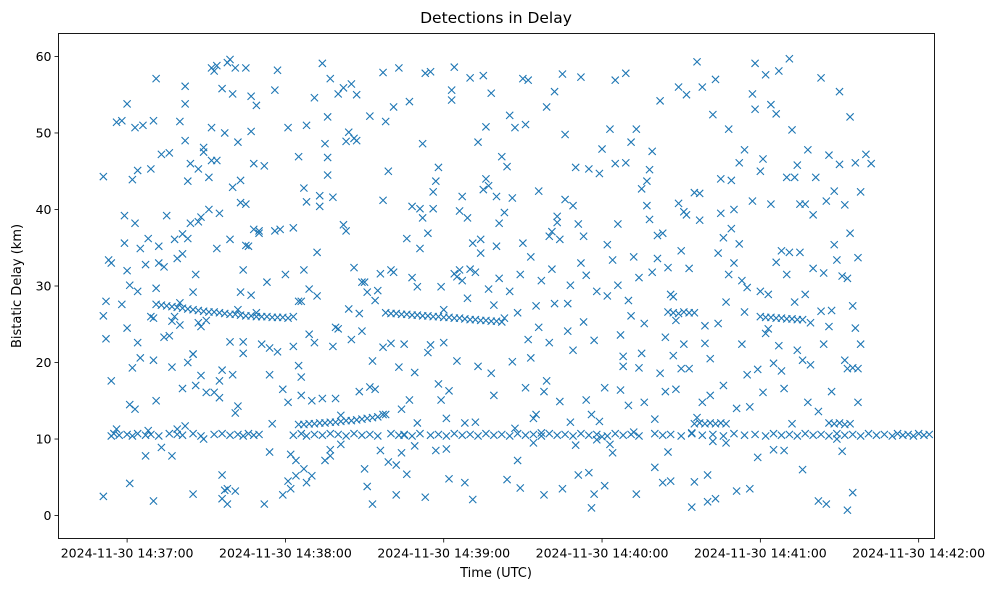 The image size is (986, 590). What do you see at coordinates (760, 553) in the screenshot?
I see `x-tick-label: 2024-11-30 14:41:00` at bounding box center [760, 553].